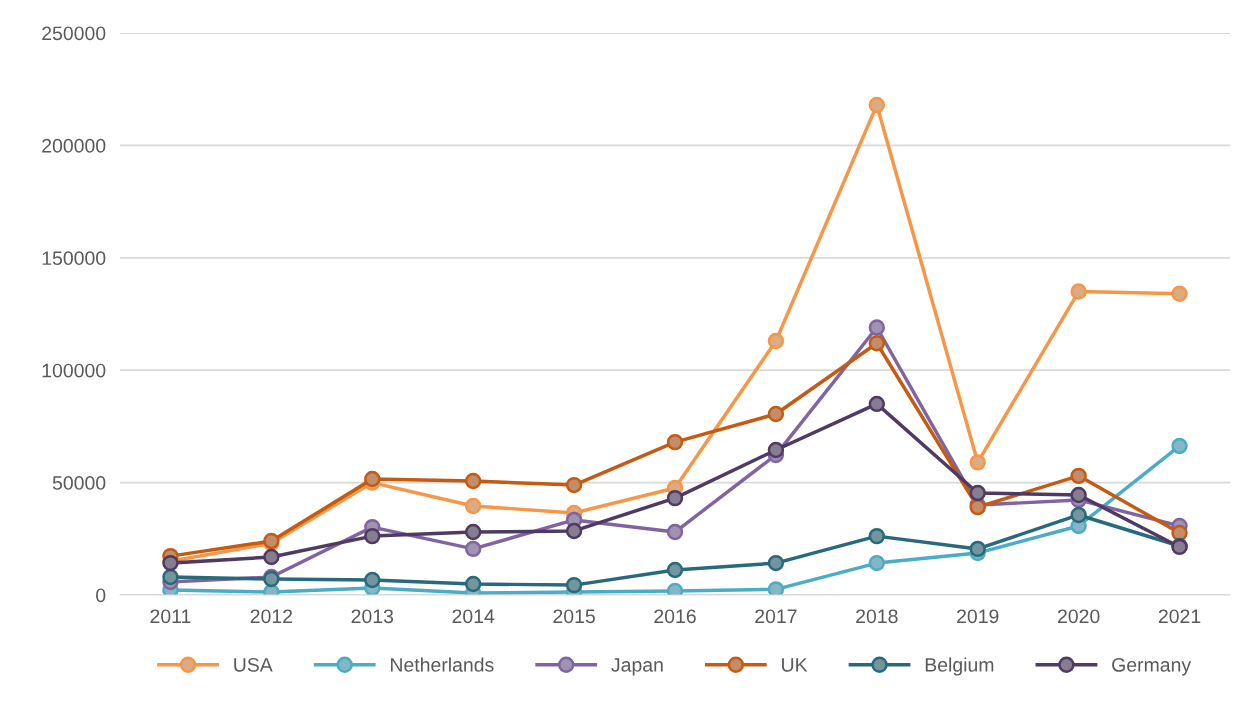 Image resolution: width=1260 pixels, height=715 pixels. Describe the element at coordinates (959, 666) in the screenshot. I see `legend-label: Belgium` at that location.